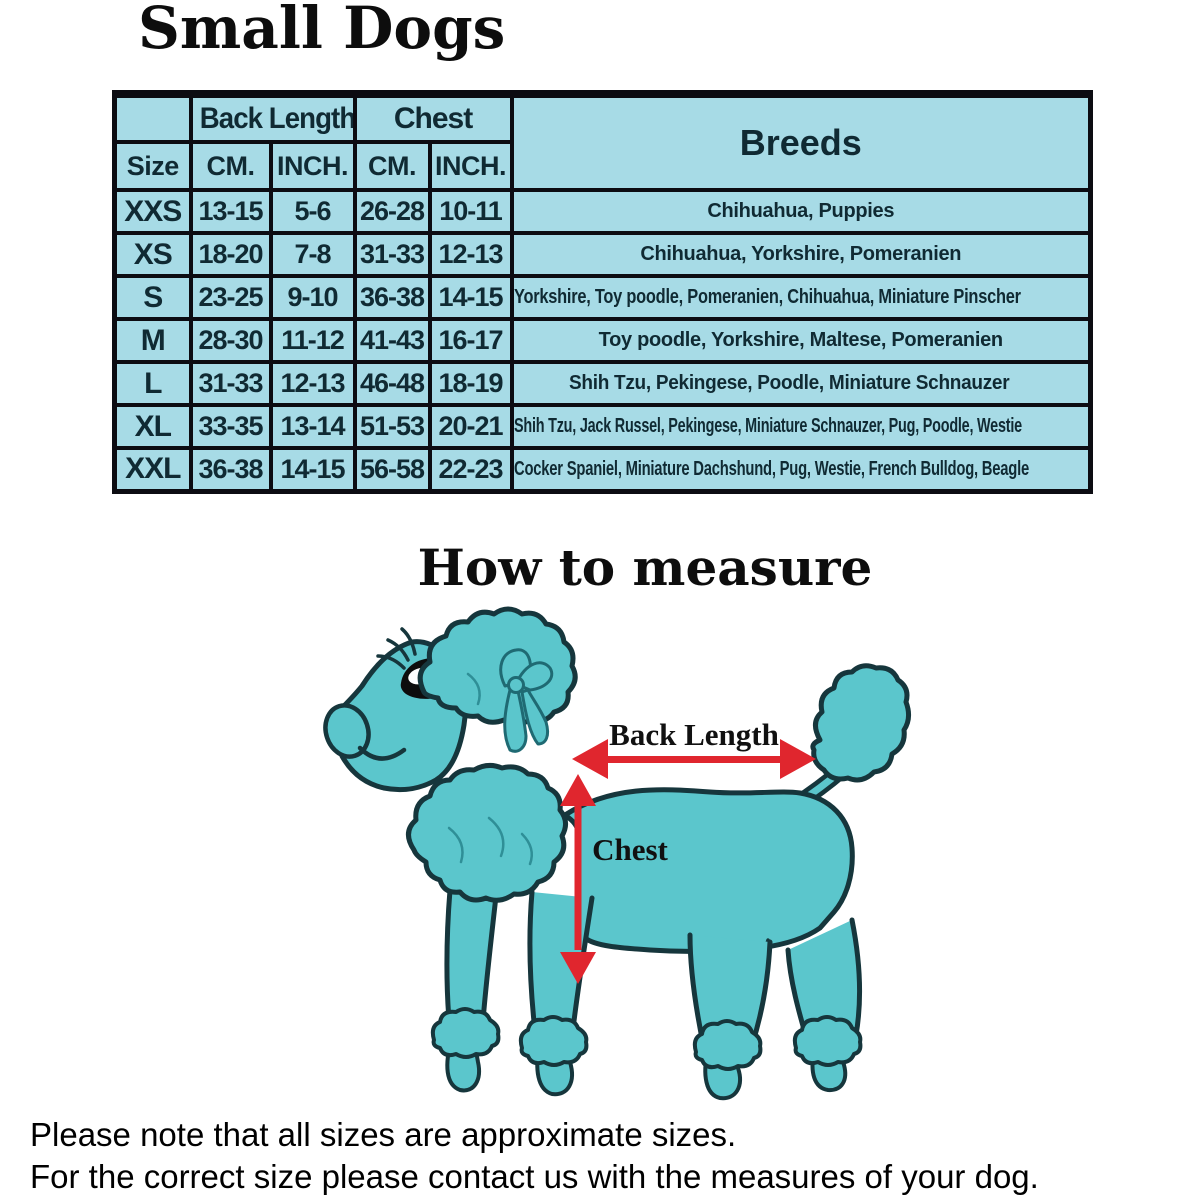 This screenshot has width=1200, height=1200. What do you see at coordinates (801, 211) in the screenshot?
I see `breeds-cell: Chihuahua, Puppies` at bounding box center [801, 211].